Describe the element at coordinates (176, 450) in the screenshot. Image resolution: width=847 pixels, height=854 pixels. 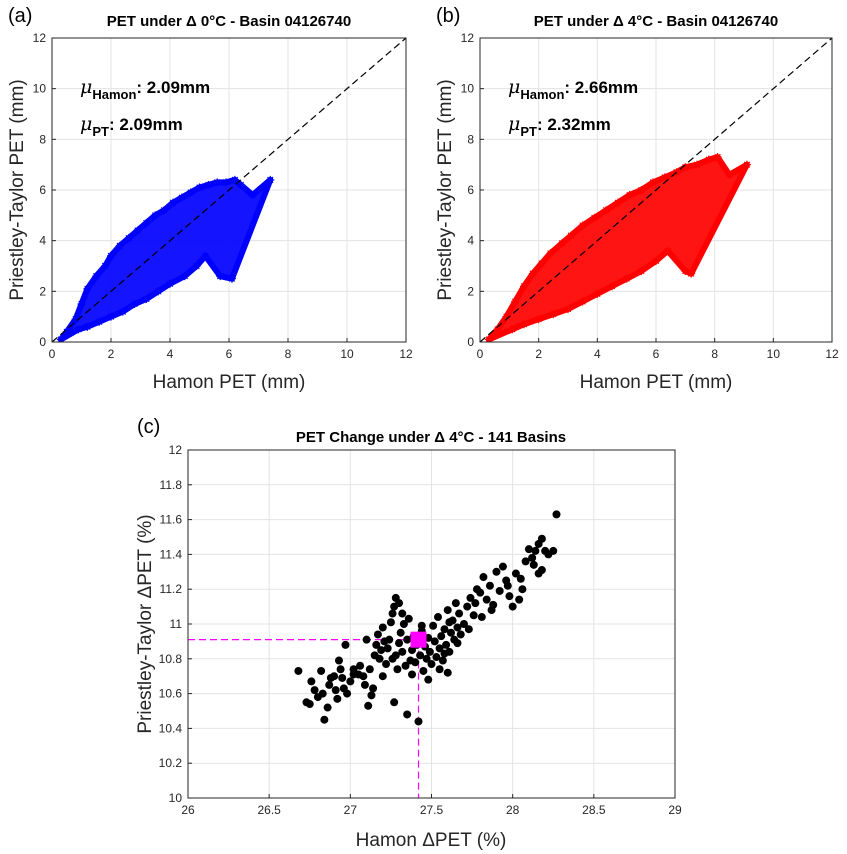
I see `y-tick-label: 12` at that location.